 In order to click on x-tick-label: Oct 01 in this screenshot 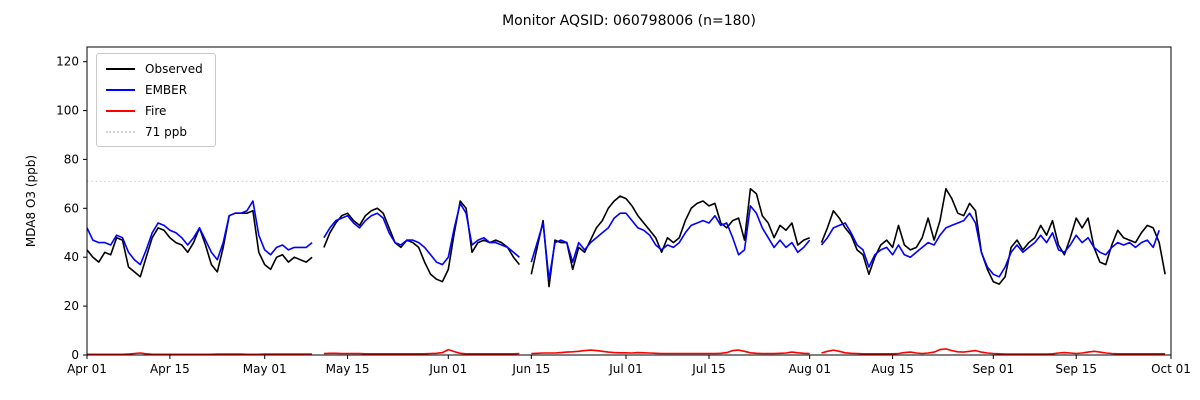, I will do `click(1171, 369)`.